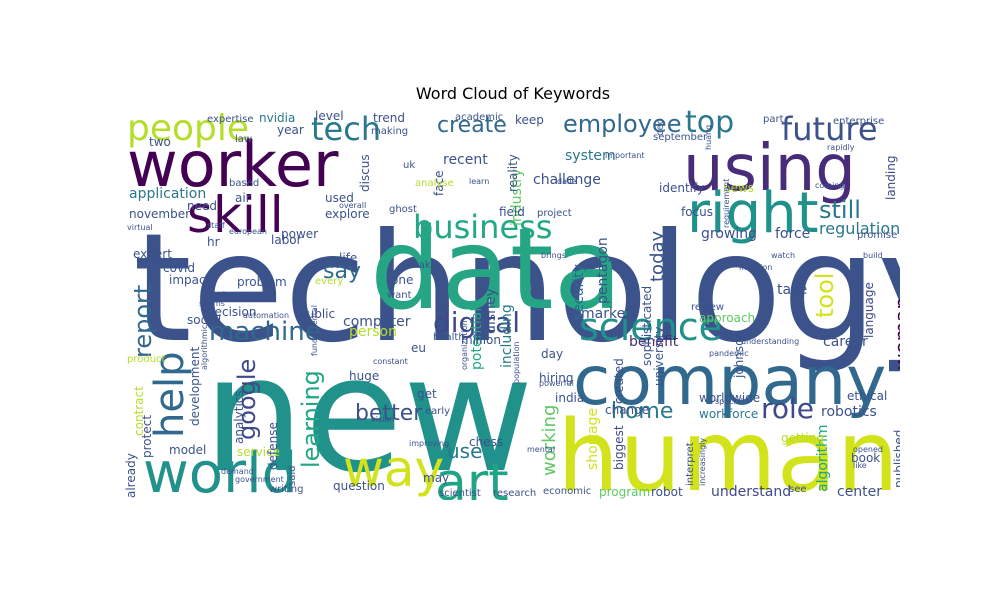  I want to click on word-labor: labor, so click(286, 240).